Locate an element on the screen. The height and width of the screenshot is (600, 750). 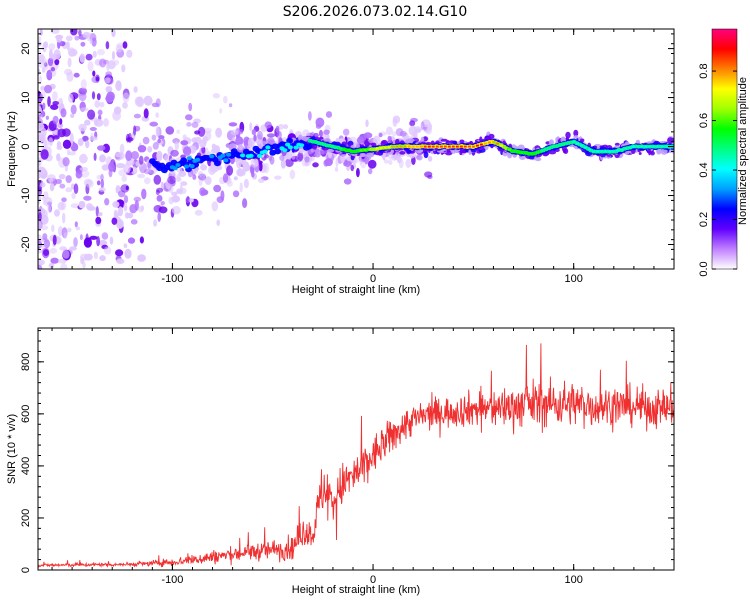
ridge-cell is located at coordinates (275, 146).